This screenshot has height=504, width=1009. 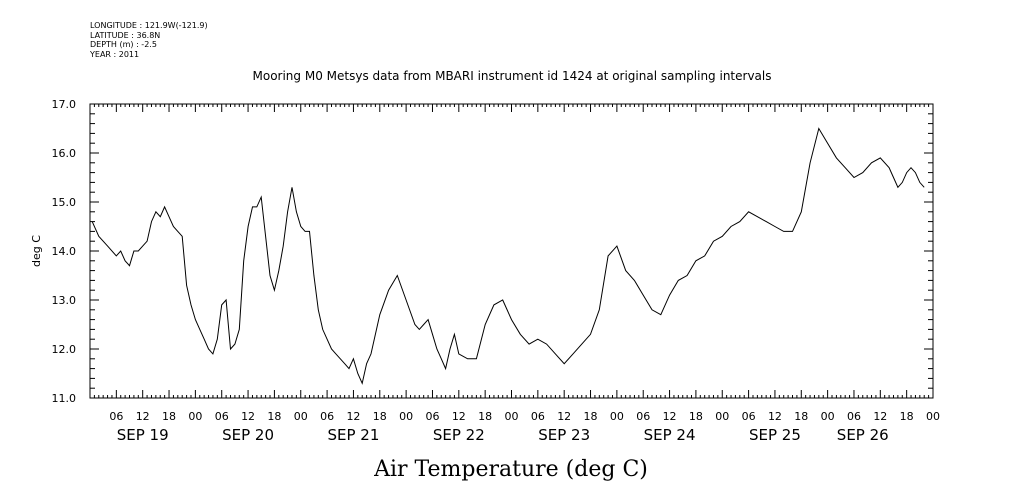 I want to click on y-tick-label: 17.0, so click(x=64, y=104).